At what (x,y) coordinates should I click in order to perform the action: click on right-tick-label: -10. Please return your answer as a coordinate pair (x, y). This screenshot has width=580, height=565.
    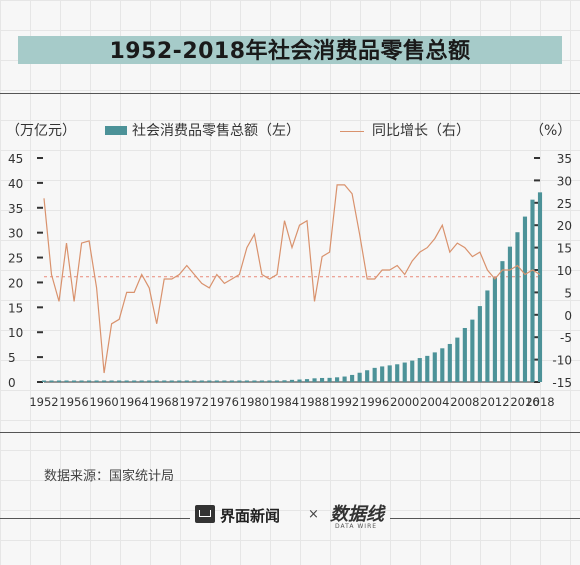
    Looking at the image, I should click on (562, 361).